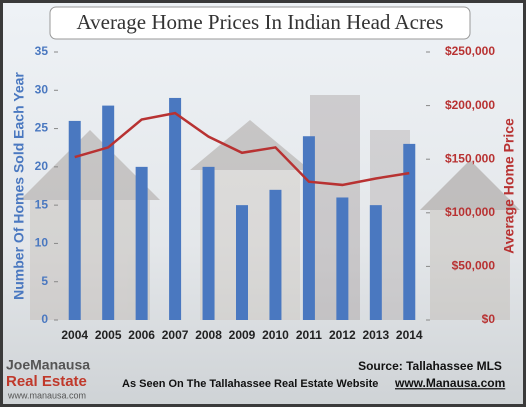 Image resolution: width=526 pixels, height=407 pixels. I want to click on y-tick-label: 5, so click(44, 281).